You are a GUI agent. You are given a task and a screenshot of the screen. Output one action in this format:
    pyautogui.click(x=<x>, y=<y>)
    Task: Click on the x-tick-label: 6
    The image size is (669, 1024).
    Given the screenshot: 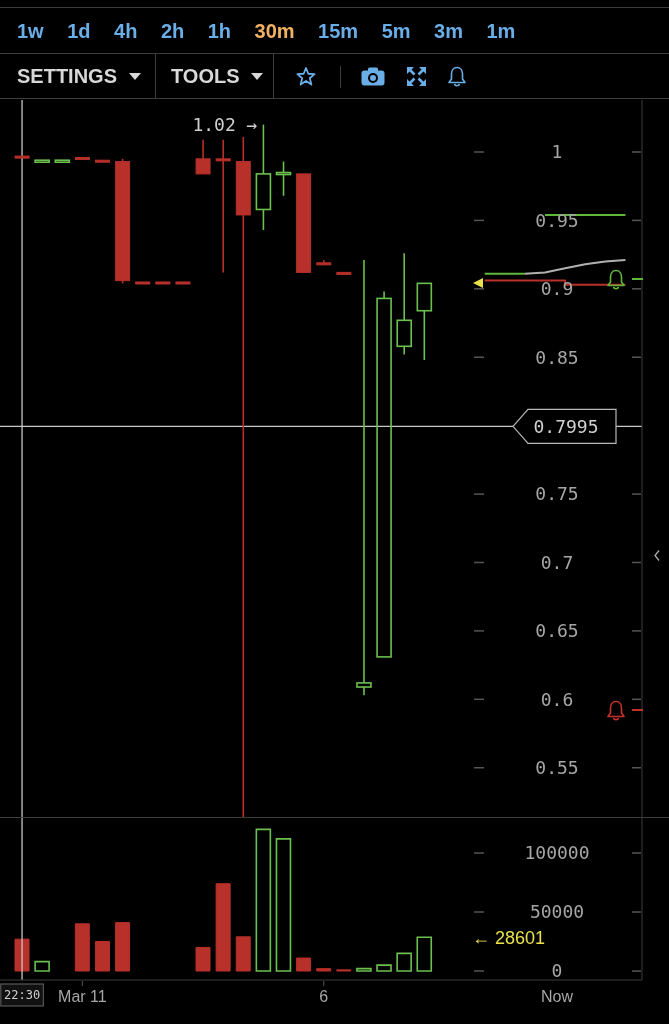 What is the action you would take?
    pyautogui.click(x=324, y=996)
    